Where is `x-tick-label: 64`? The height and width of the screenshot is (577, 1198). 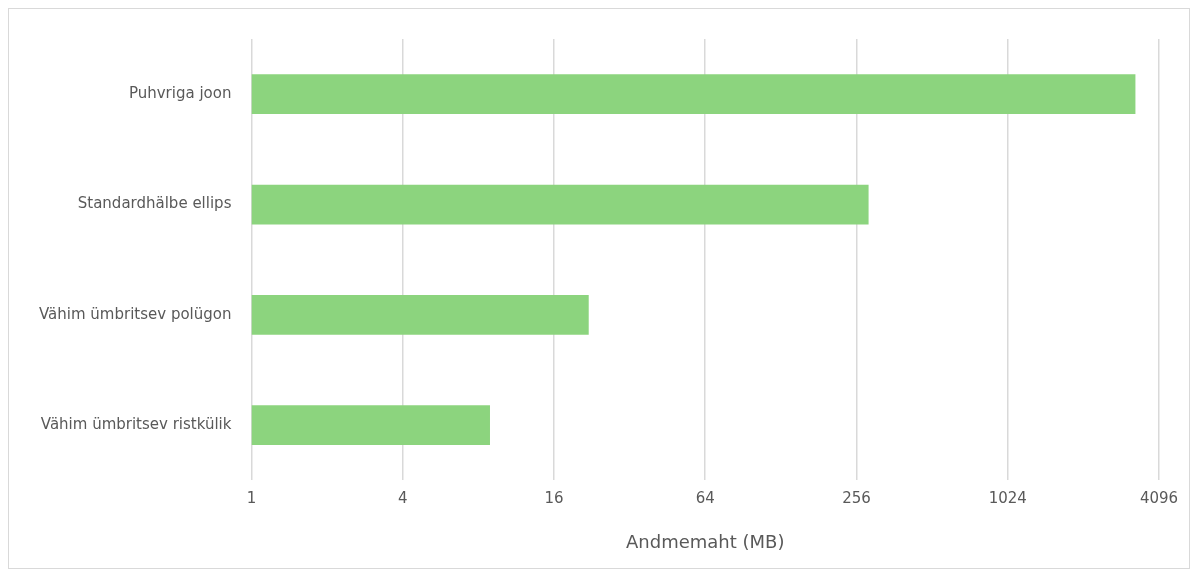 x-tick-label: 64 is located at coordinates (705, 498).